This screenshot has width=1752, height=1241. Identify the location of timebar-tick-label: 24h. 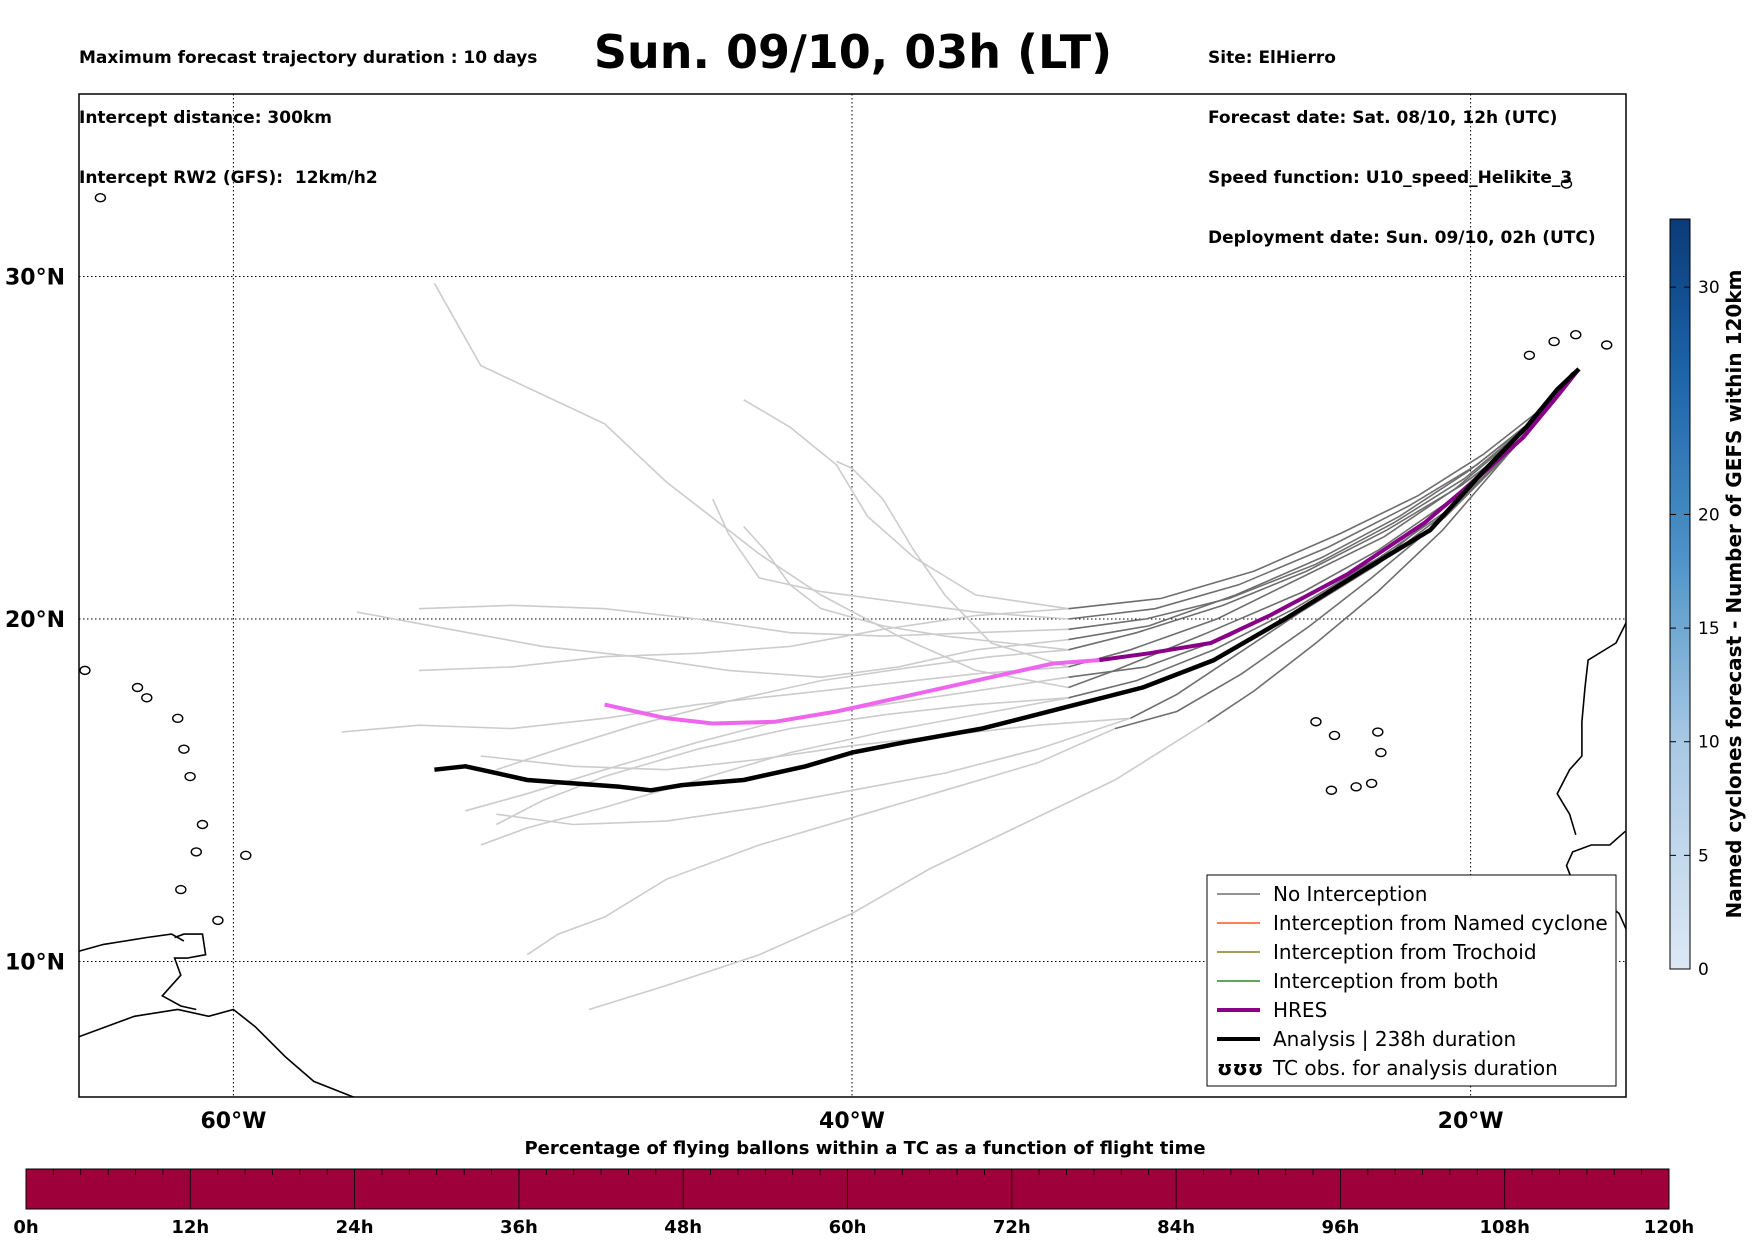
(355, 1227).